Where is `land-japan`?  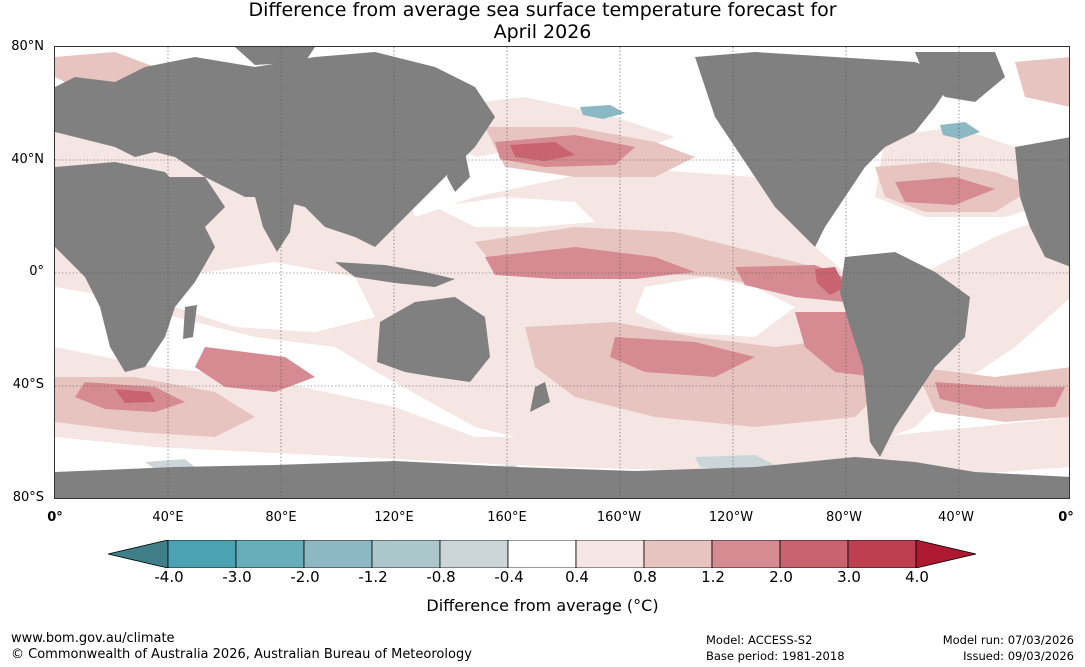
land-japan is located at coordinates (458, 172).